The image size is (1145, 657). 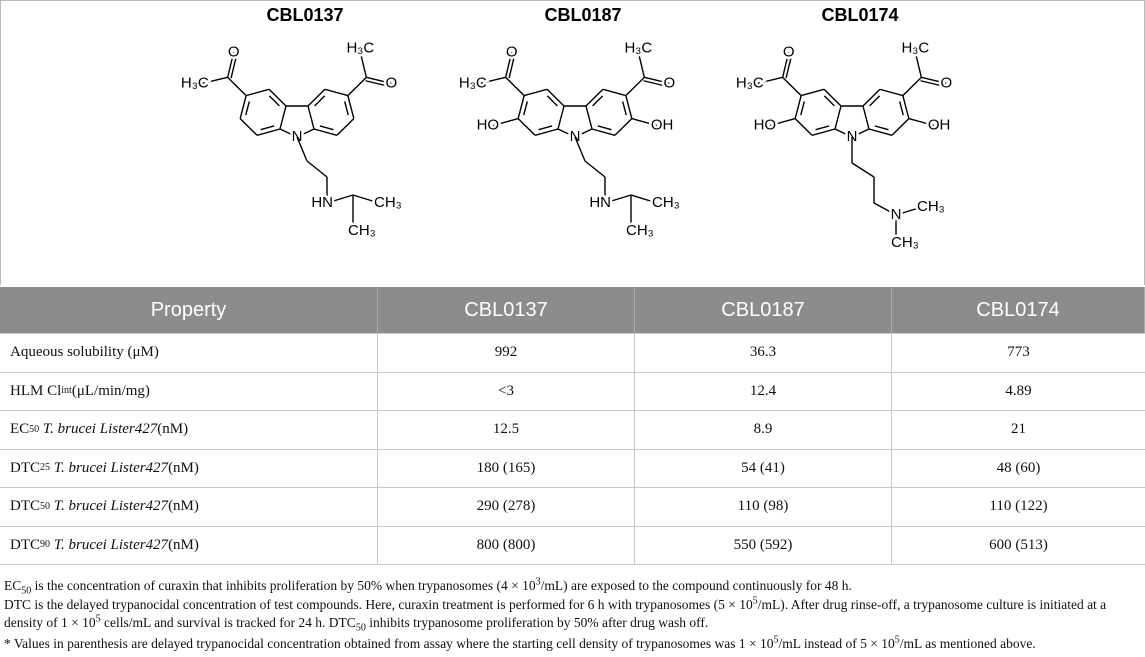 What do you see at coordinates (763, 310) in the screenshot?
I see `header-cell: CBL0187` at bounding box center [763, 310].